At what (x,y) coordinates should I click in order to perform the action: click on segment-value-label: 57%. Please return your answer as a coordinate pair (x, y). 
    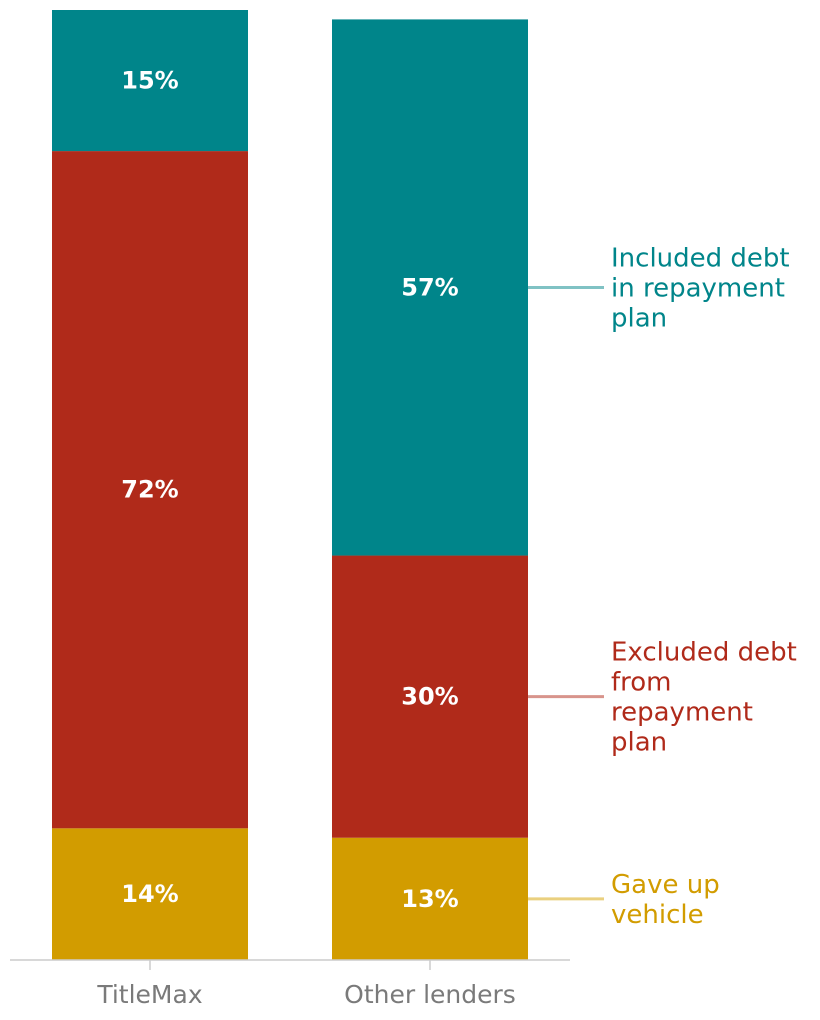
    Looking at the image, I should click on (429, 287).